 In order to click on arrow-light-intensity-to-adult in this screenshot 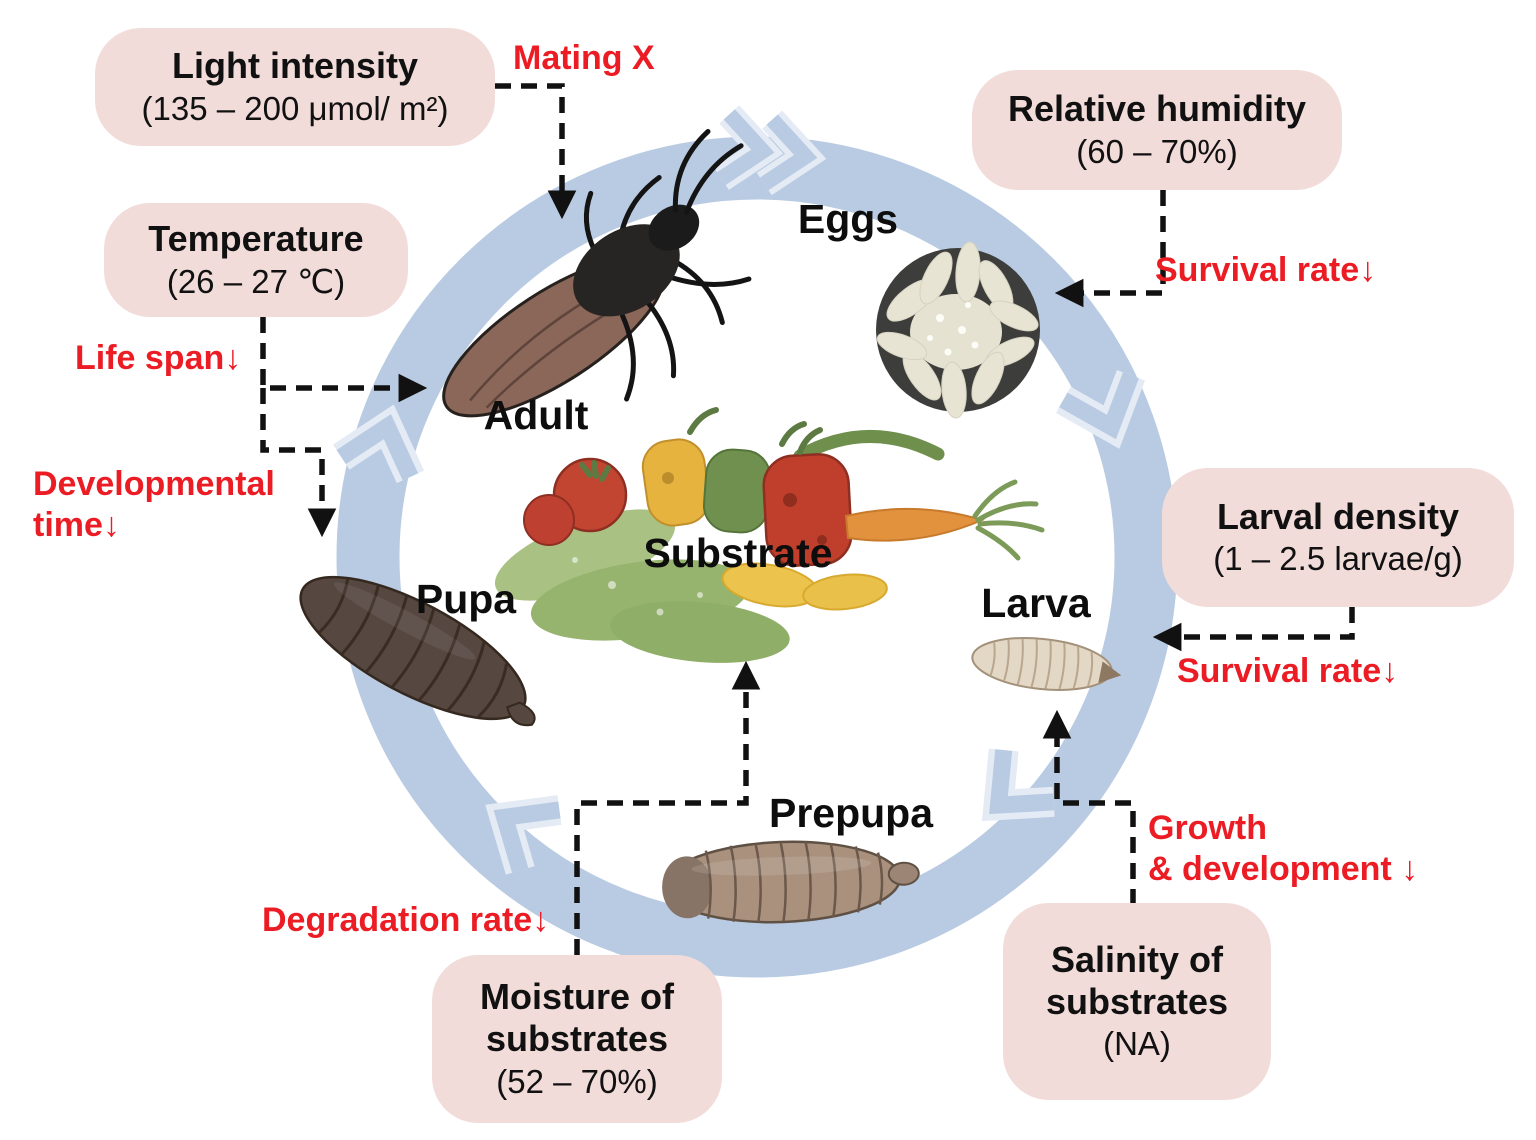, I will do `click(536, 151)`.